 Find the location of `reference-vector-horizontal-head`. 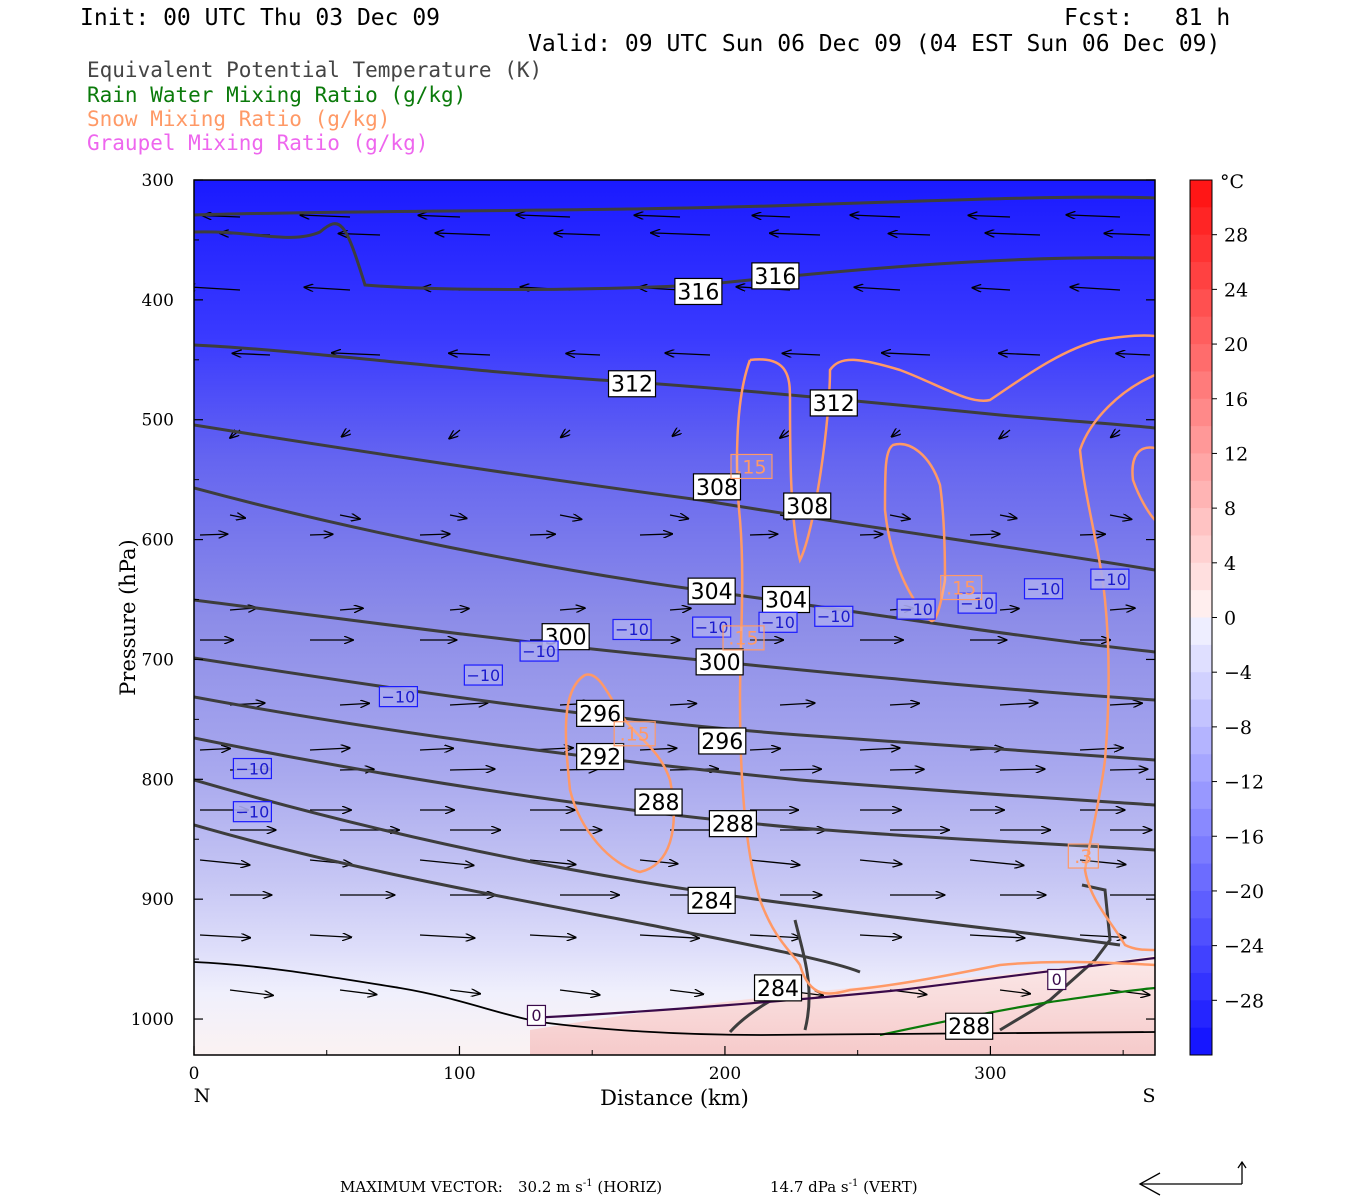

reference-vector-horizontal-head is located at coordinates (1149, 1184).